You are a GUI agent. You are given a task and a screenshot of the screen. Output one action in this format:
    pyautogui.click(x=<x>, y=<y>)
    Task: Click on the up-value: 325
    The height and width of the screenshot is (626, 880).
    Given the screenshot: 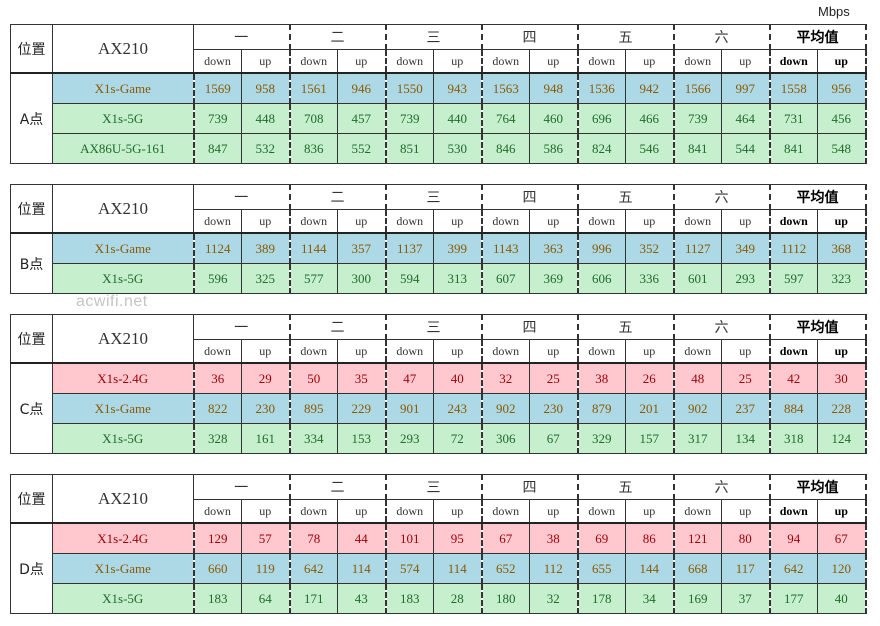 What is the action you would take?
    pyautogui.click(x=266, y=278)
    